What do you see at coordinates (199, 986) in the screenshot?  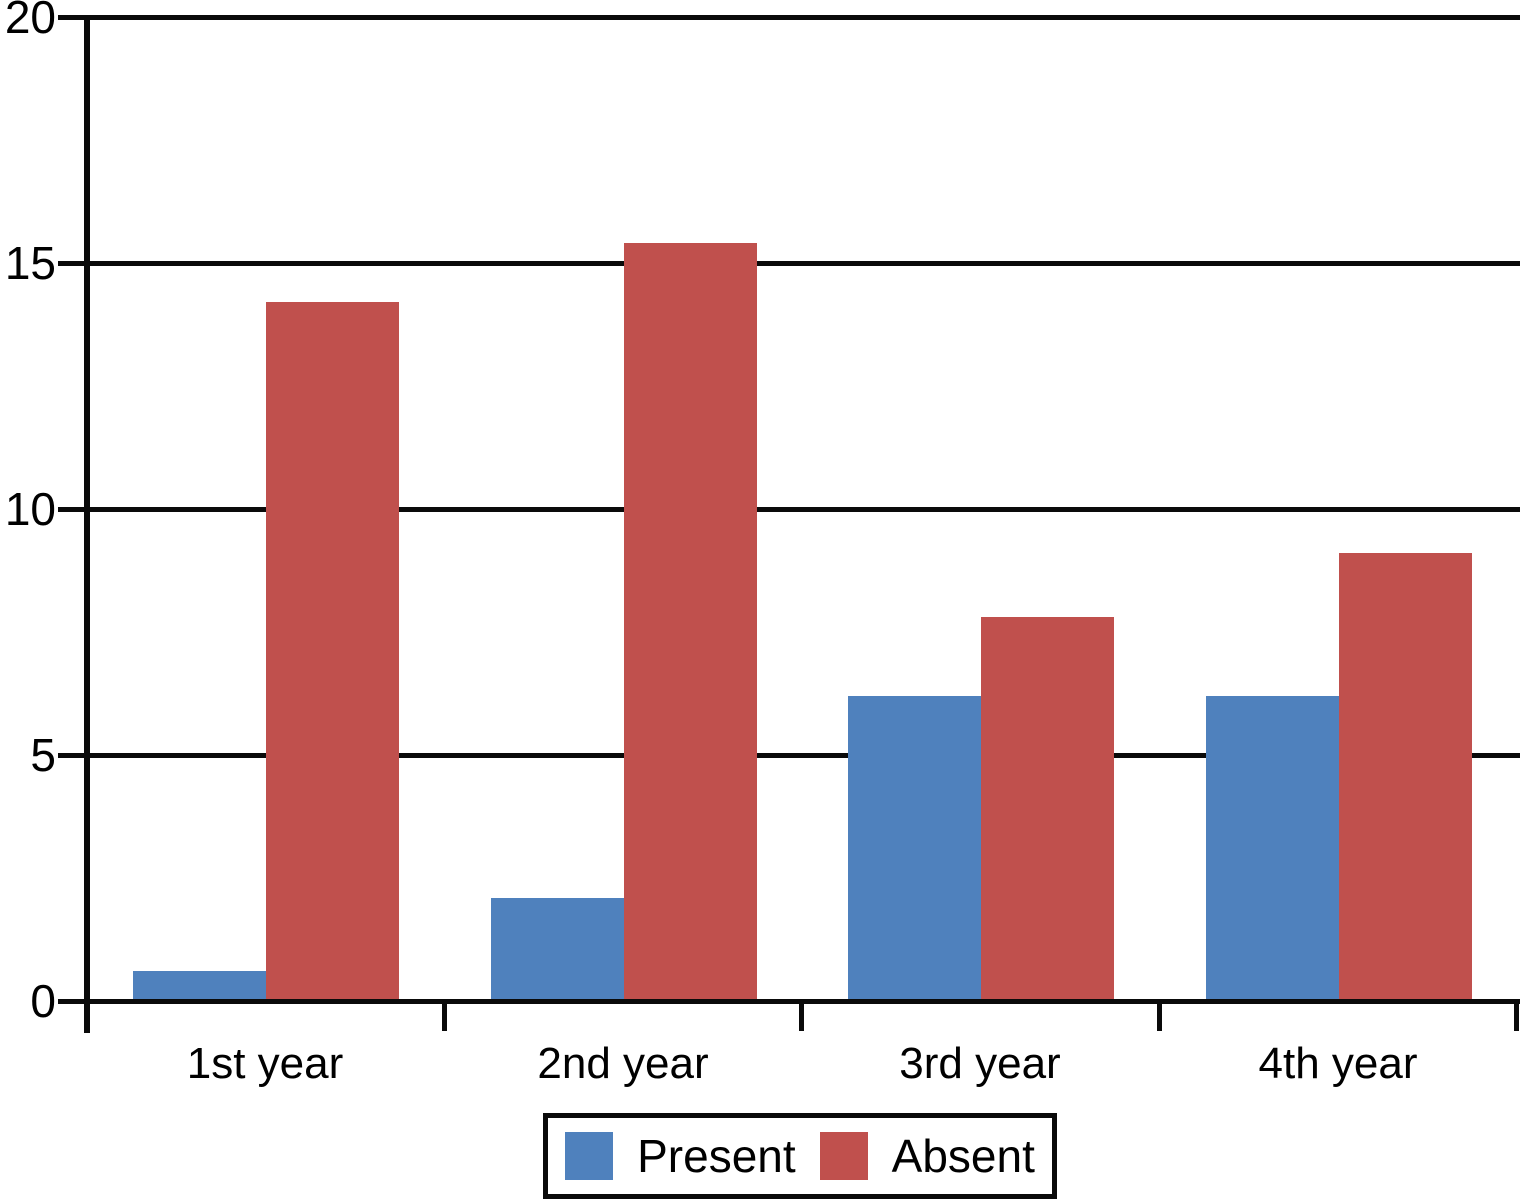 I see `bar-present-1st-year` at bounding box center [199, 986].